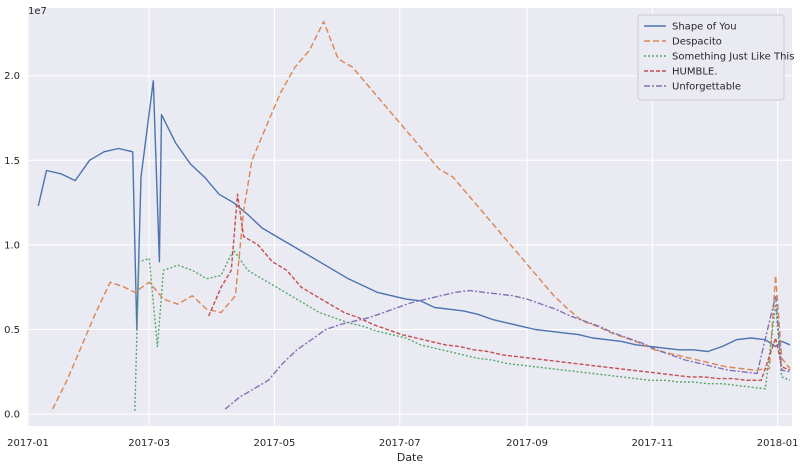 The image size is (800, 467). I want to click on x-tick-label: 2017-09, so click(527, 443).